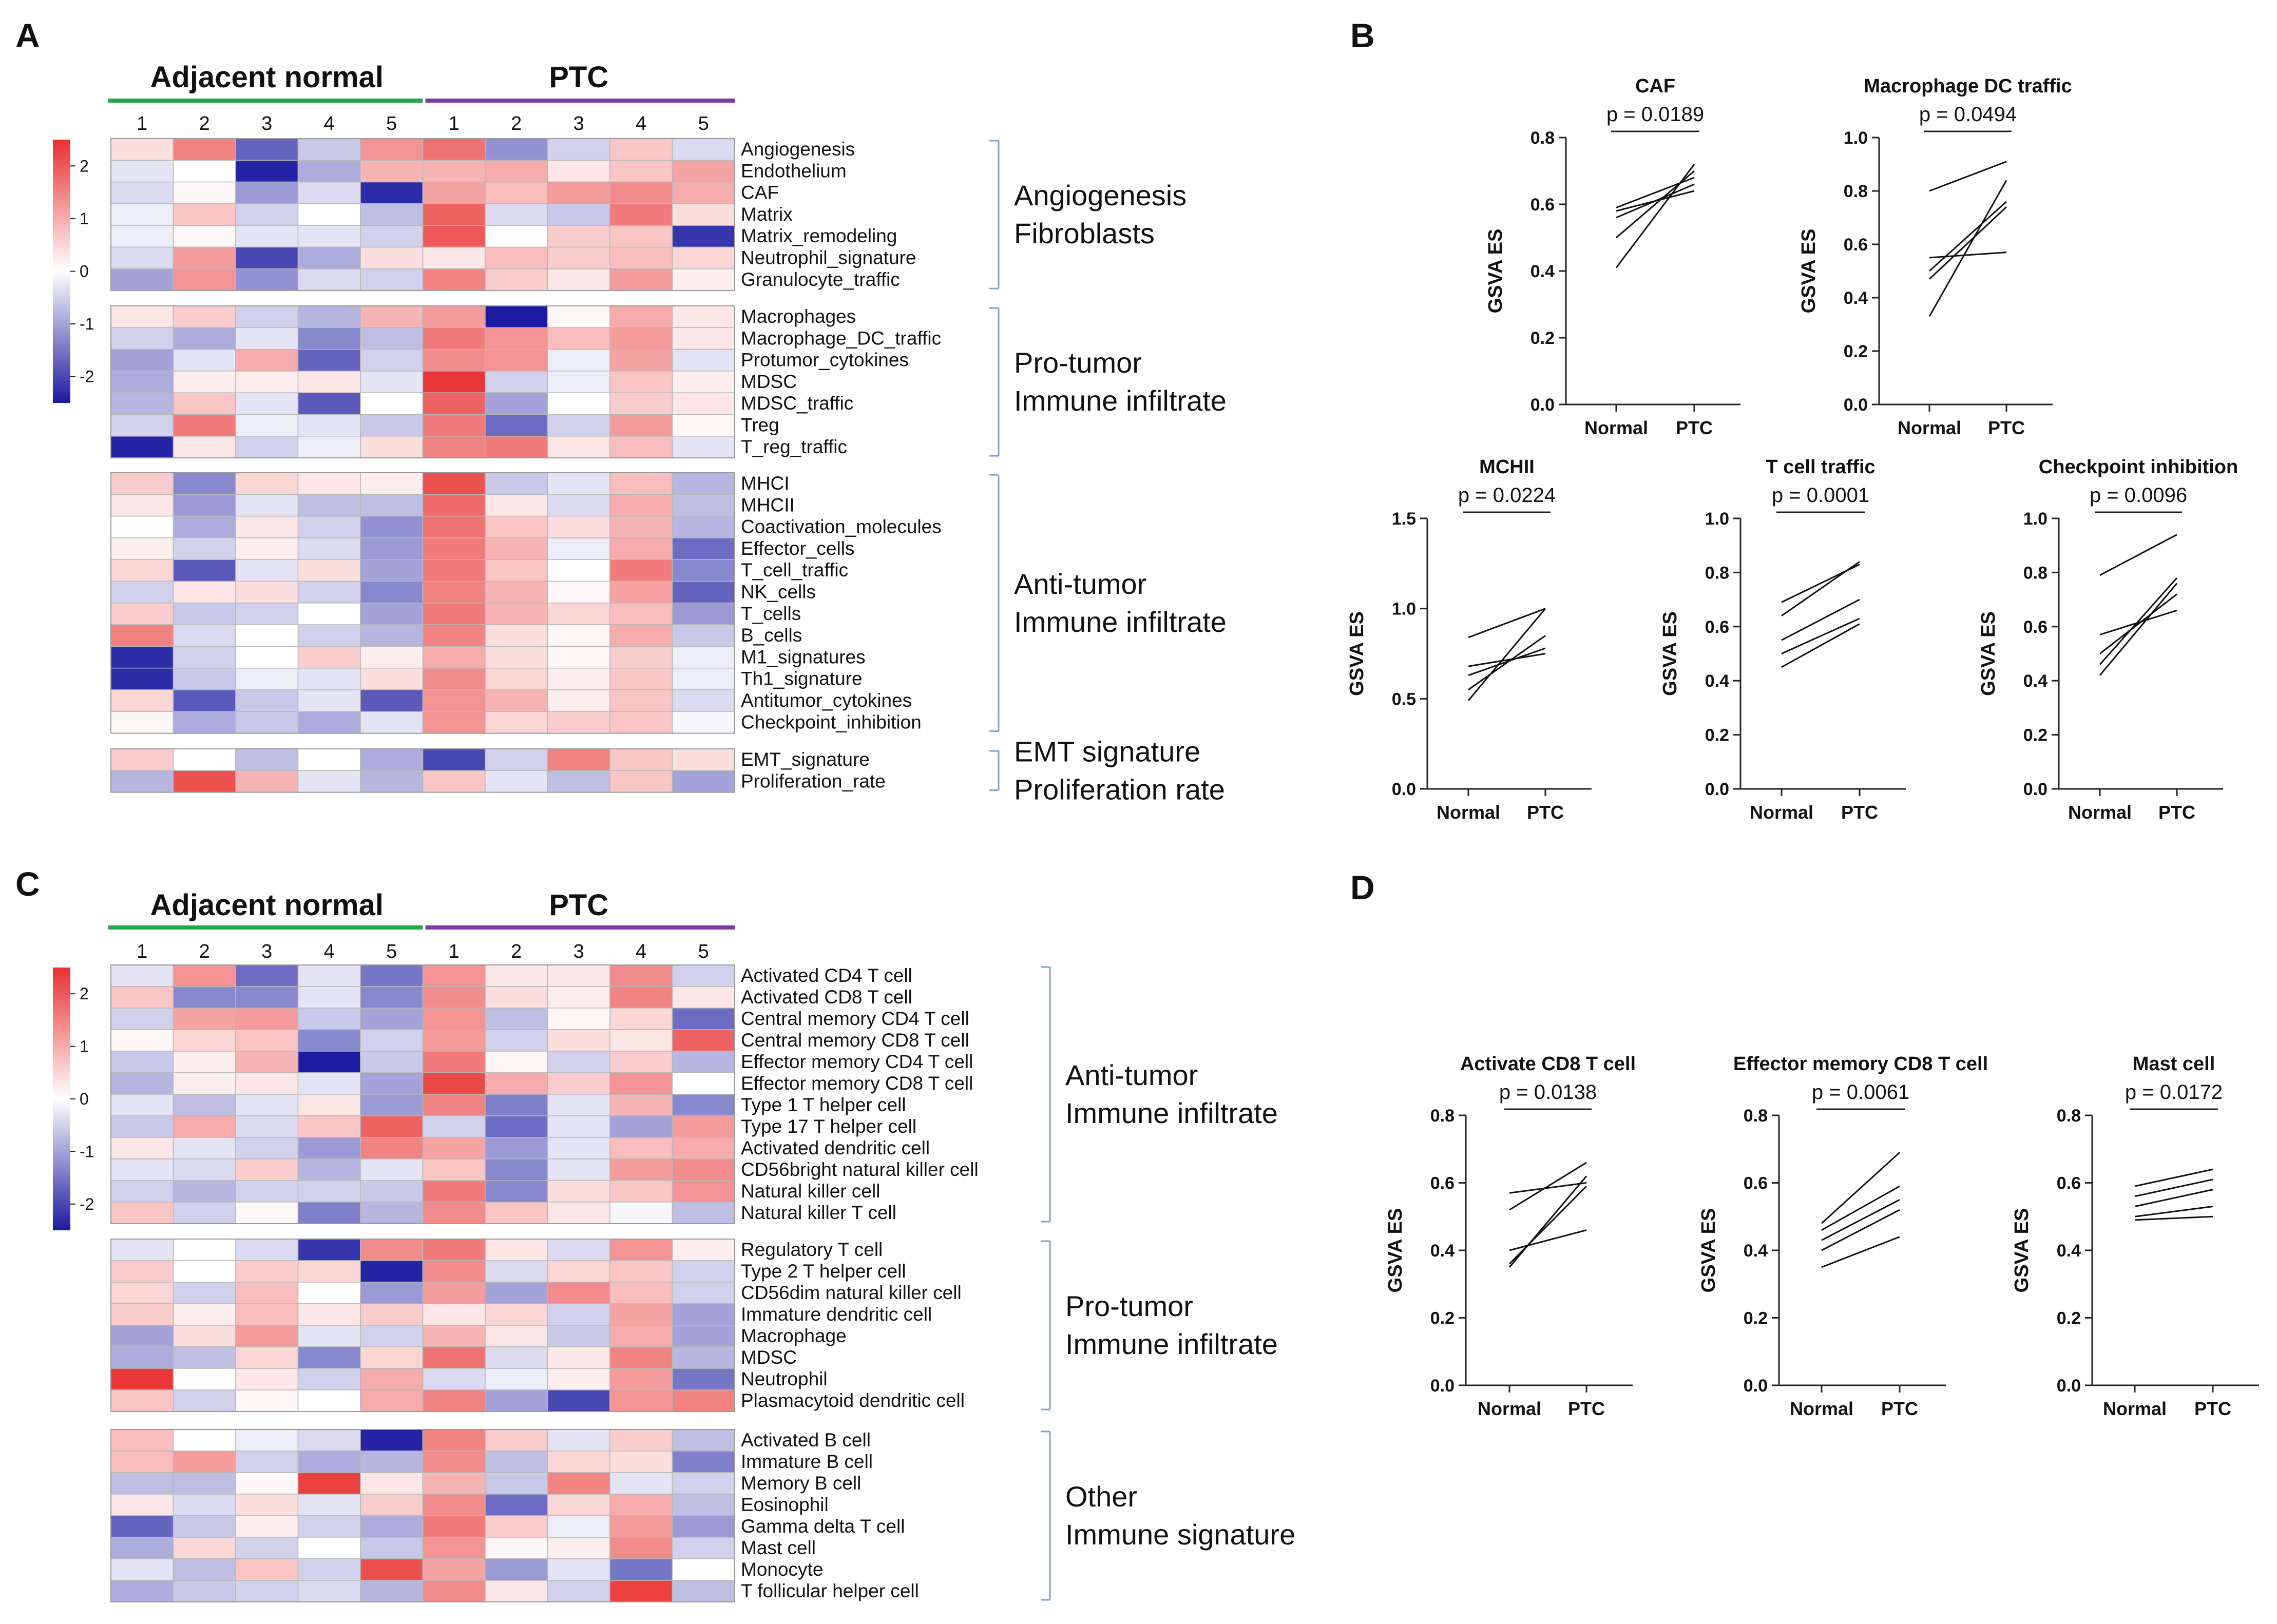 Image resolution: width=2277 pixels, height=1624 pixels. What do you see at coordinates (829, 1126) in the screenshot?
I see `row-label: Type 17 T helper cell` at bounding box center [829, 1126].